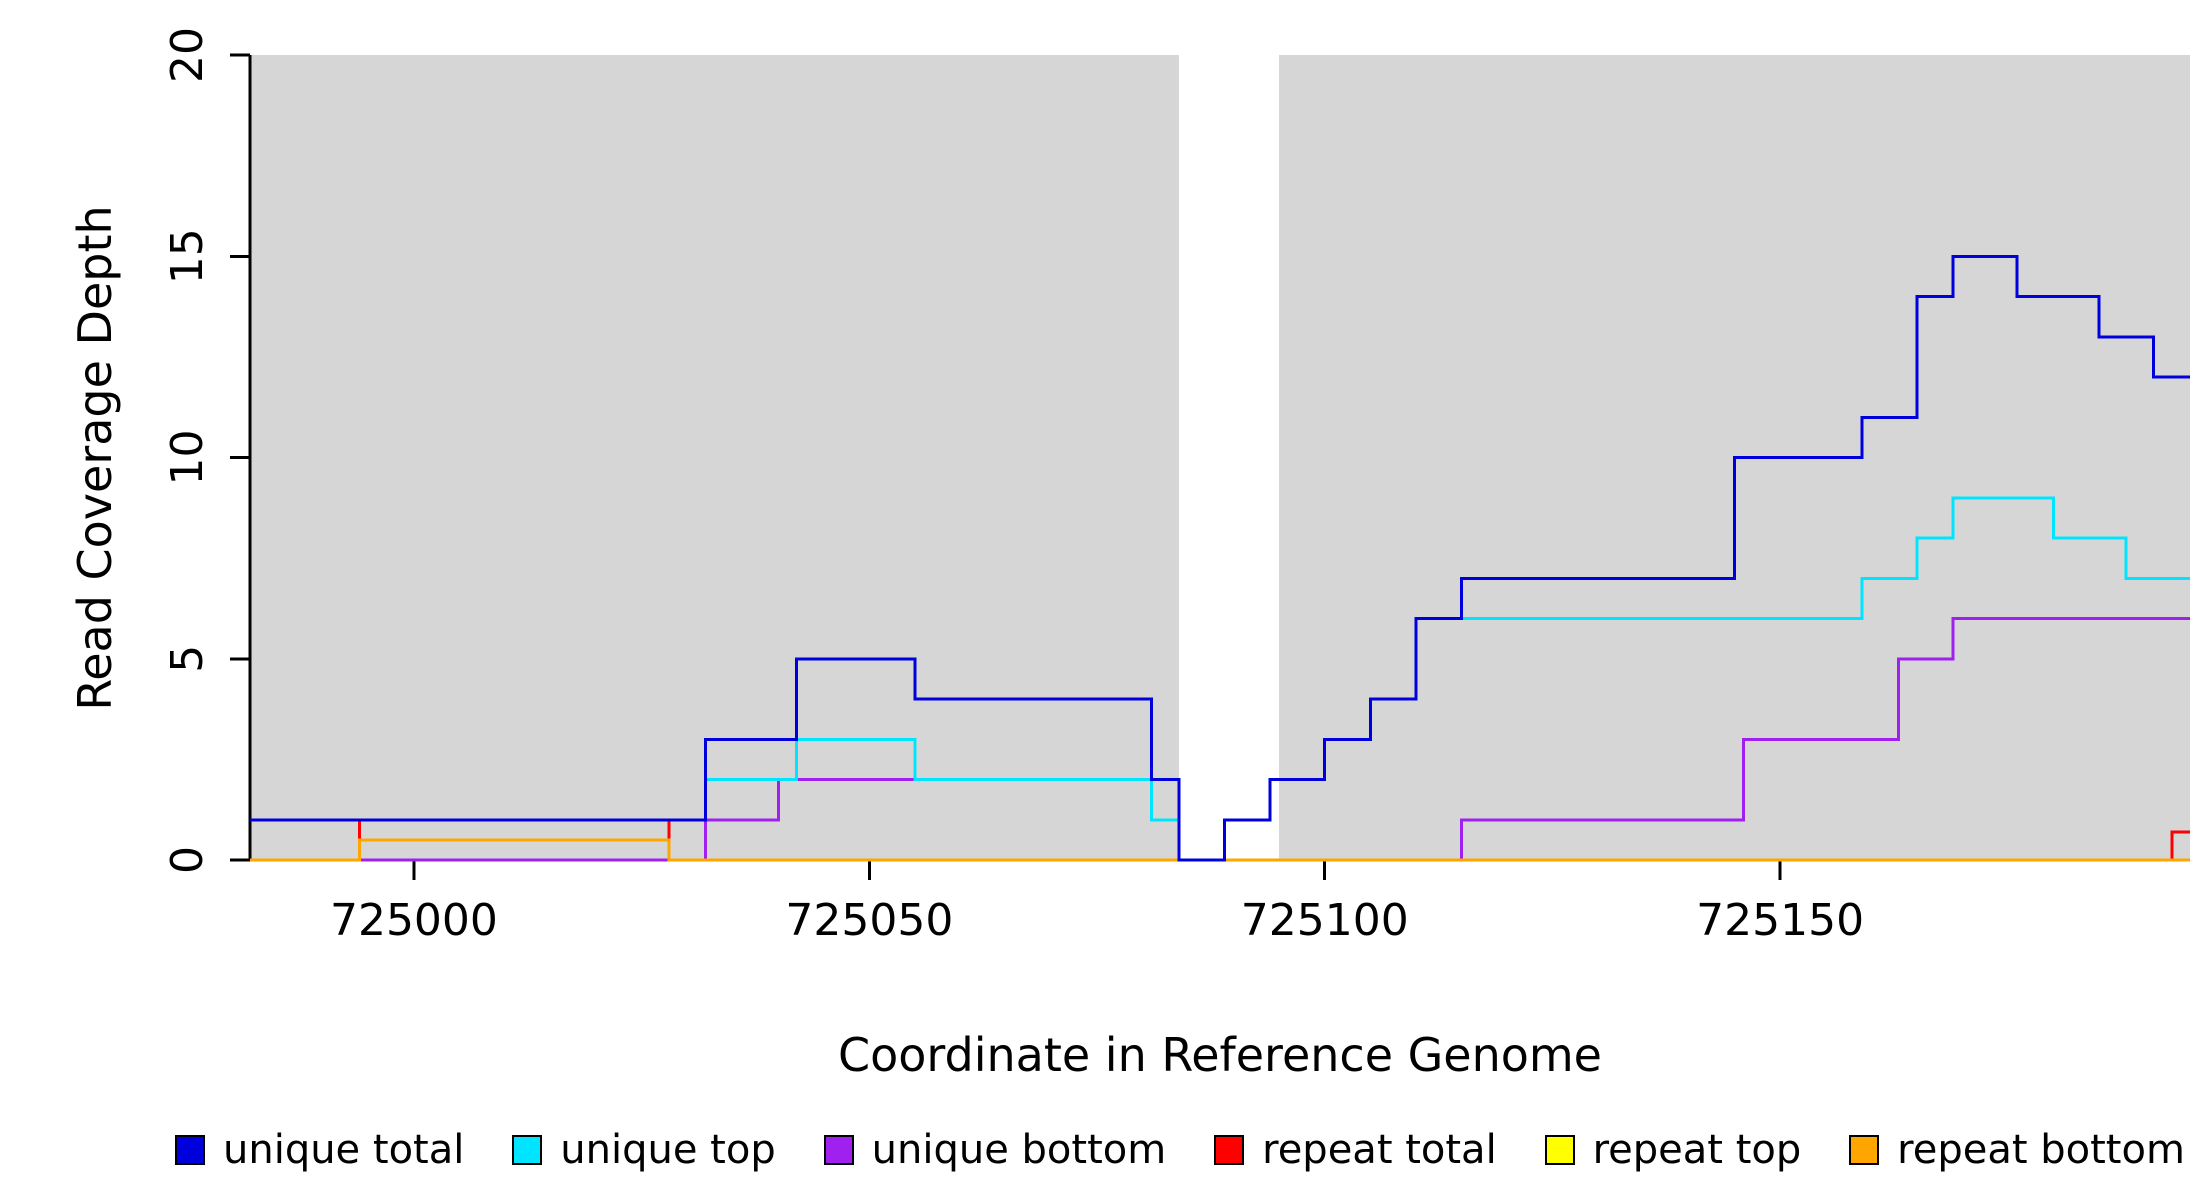 Image resolution: width=2200 pixels, height=1200 pixels. What do you see at coordinates (668, 1150) in the screenshot?
I see `legend-label: unique top` at bounding box center [668, 1150].